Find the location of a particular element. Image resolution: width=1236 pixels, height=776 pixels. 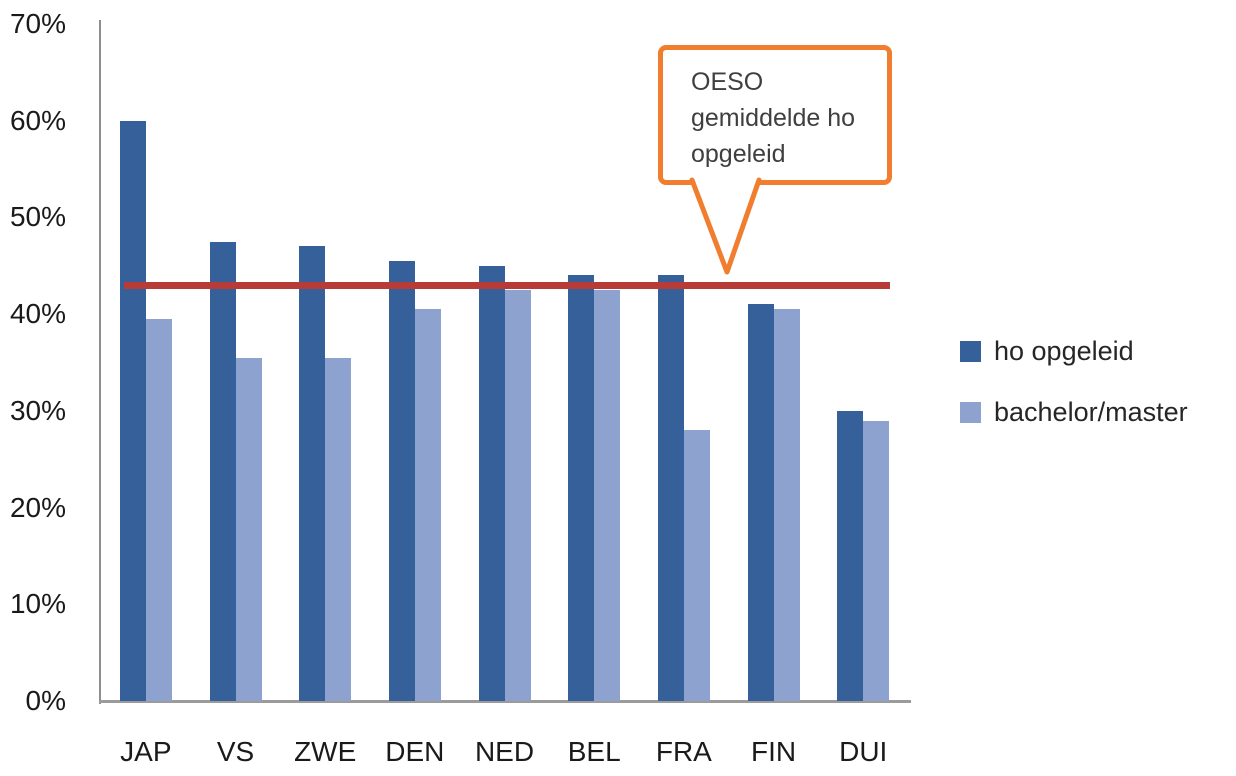

bar-group-fra is located at coordinates (684, 362).